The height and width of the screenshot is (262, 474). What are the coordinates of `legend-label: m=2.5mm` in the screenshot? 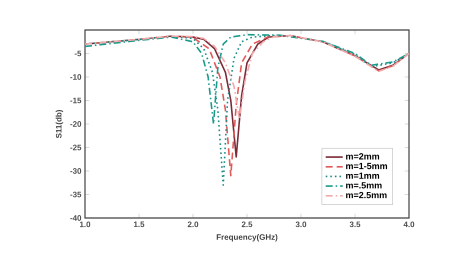 It's located at (366, 195).